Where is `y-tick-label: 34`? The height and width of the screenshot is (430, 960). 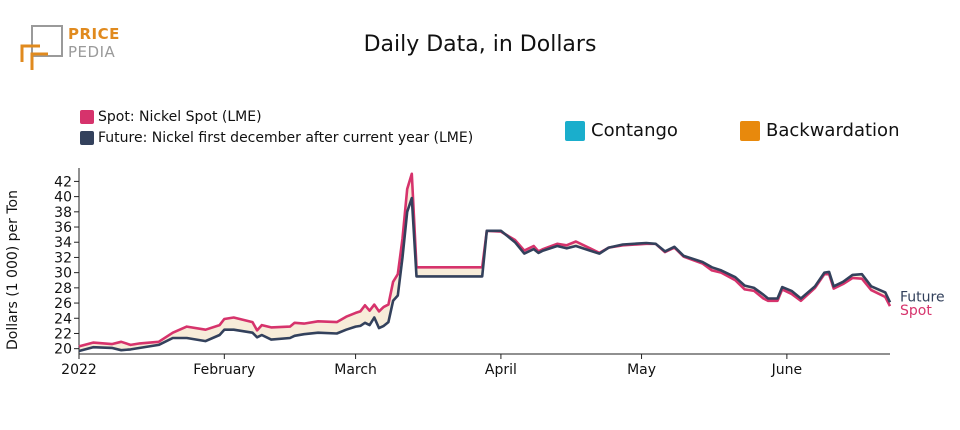 y-tick-label: 34 is located at coordinates (63, 243).